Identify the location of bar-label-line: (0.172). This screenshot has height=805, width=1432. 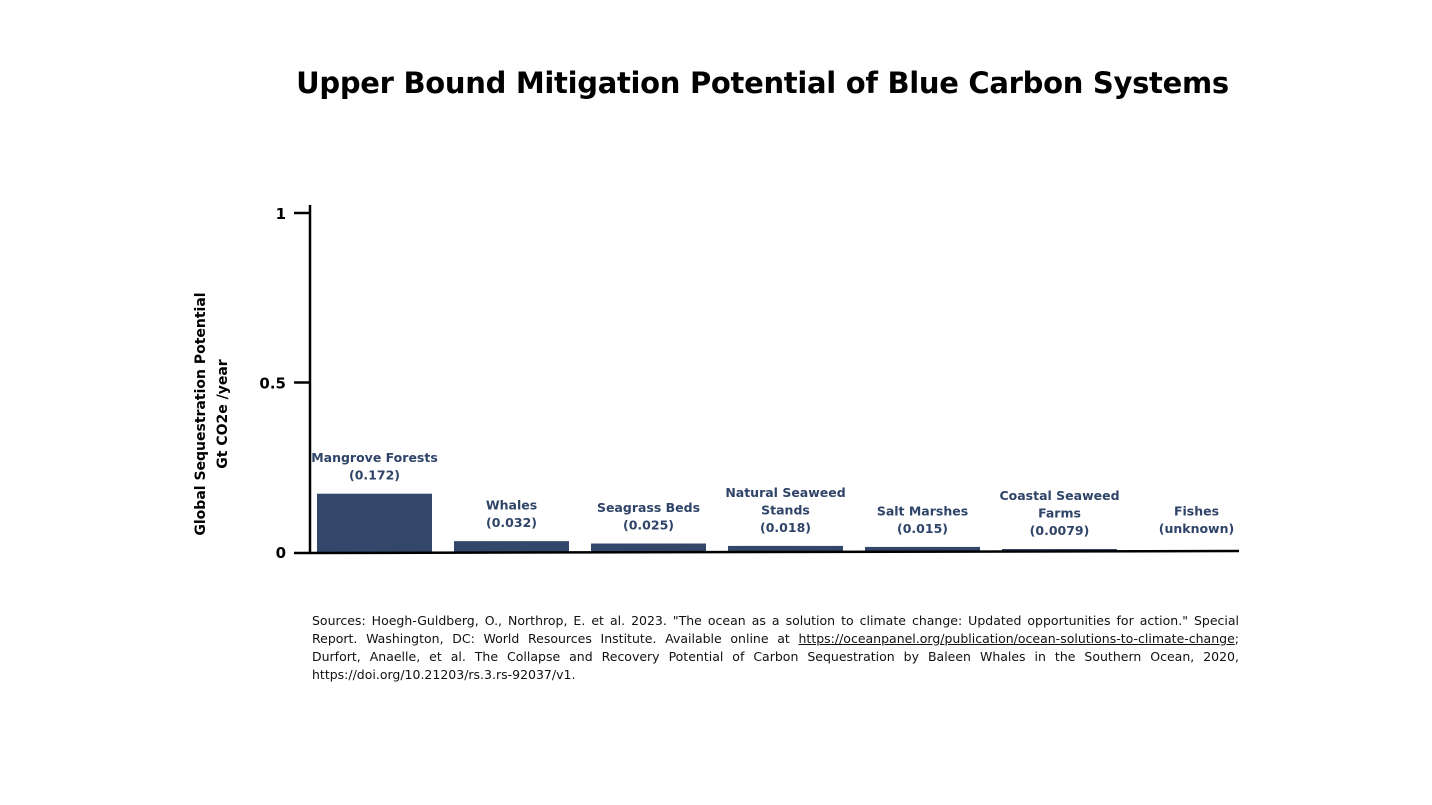
(374, 475).